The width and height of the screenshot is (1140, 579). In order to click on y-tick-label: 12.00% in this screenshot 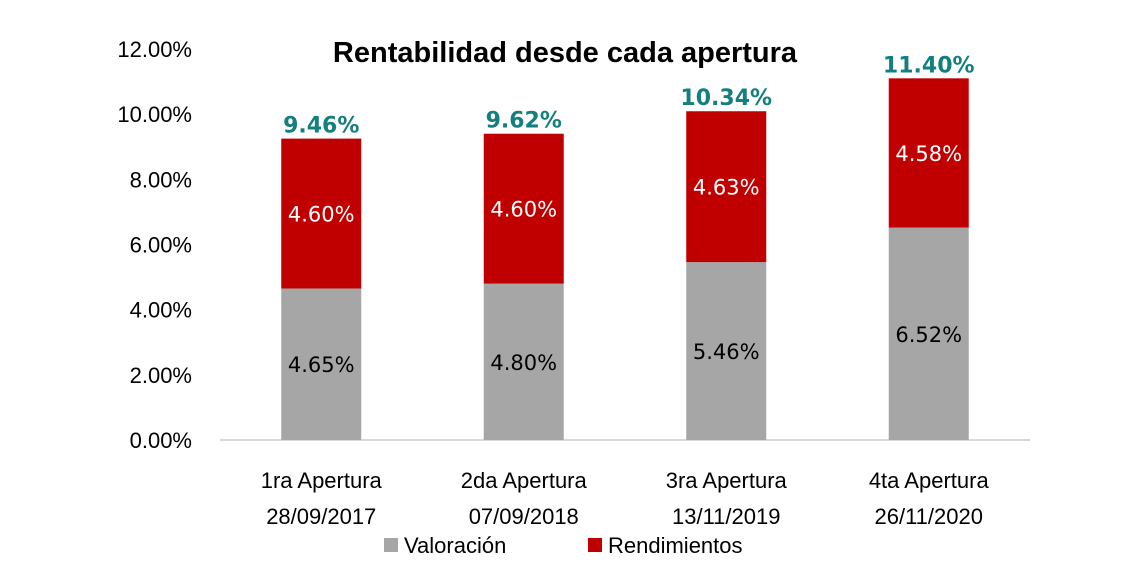, I will do `click(154, 49)`.